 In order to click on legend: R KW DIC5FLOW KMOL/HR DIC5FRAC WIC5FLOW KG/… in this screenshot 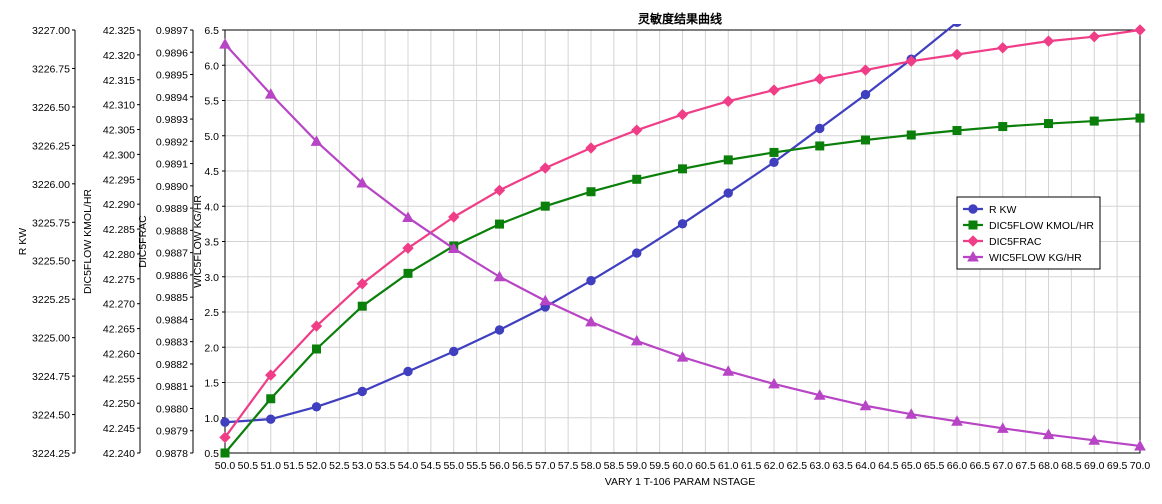, I will do `click(1028, 233)`.